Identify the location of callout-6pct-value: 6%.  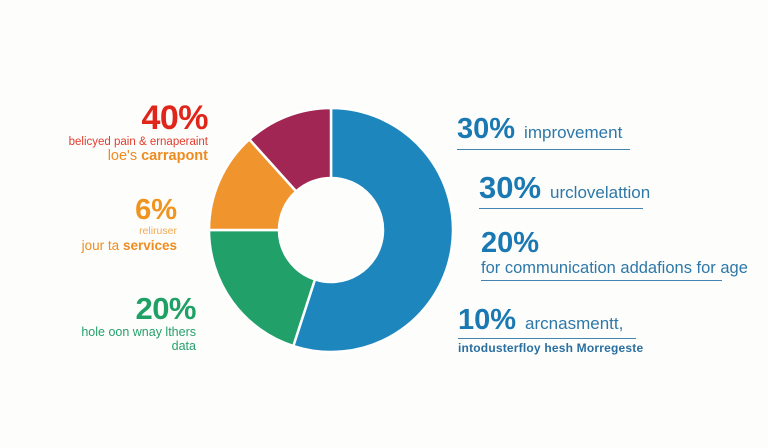
(156, 210).